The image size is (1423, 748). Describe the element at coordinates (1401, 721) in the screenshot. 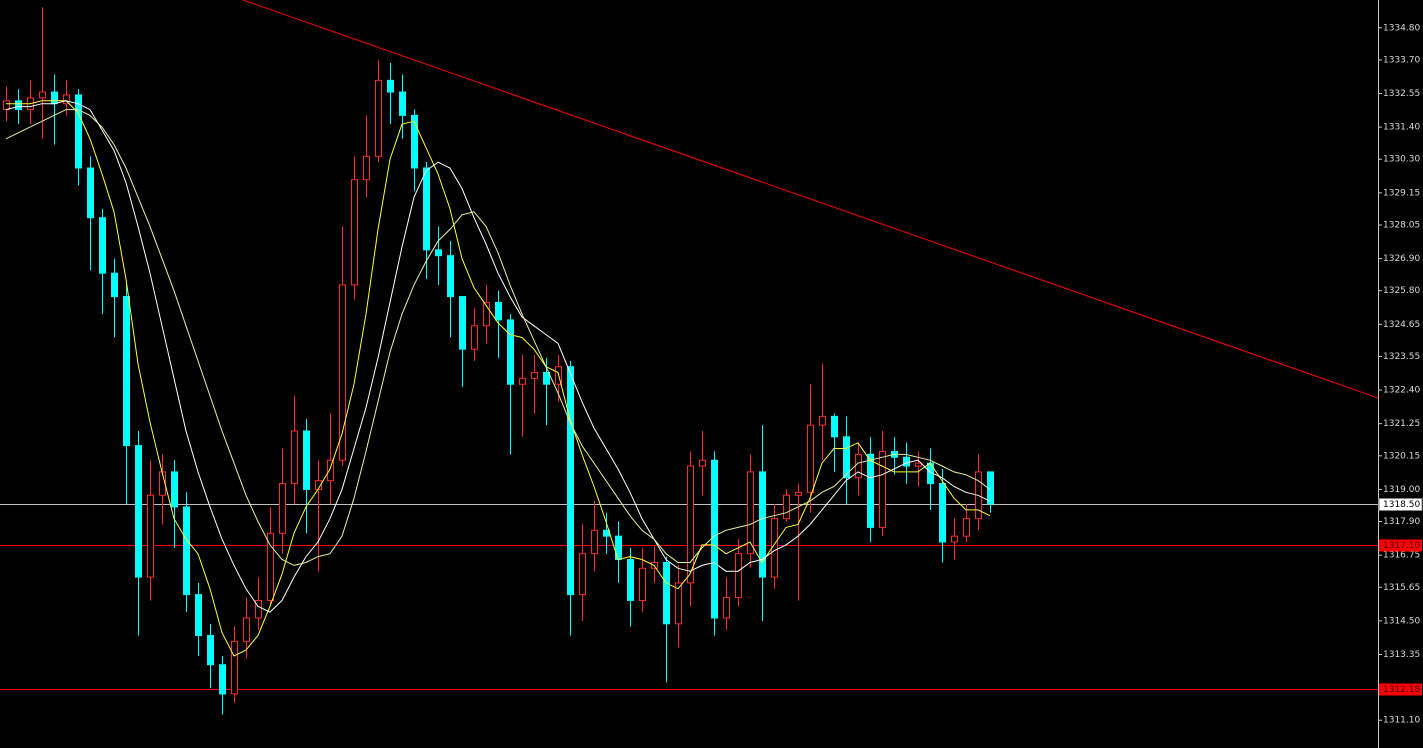

I see `y-tick-label: 1311.10` at that location.